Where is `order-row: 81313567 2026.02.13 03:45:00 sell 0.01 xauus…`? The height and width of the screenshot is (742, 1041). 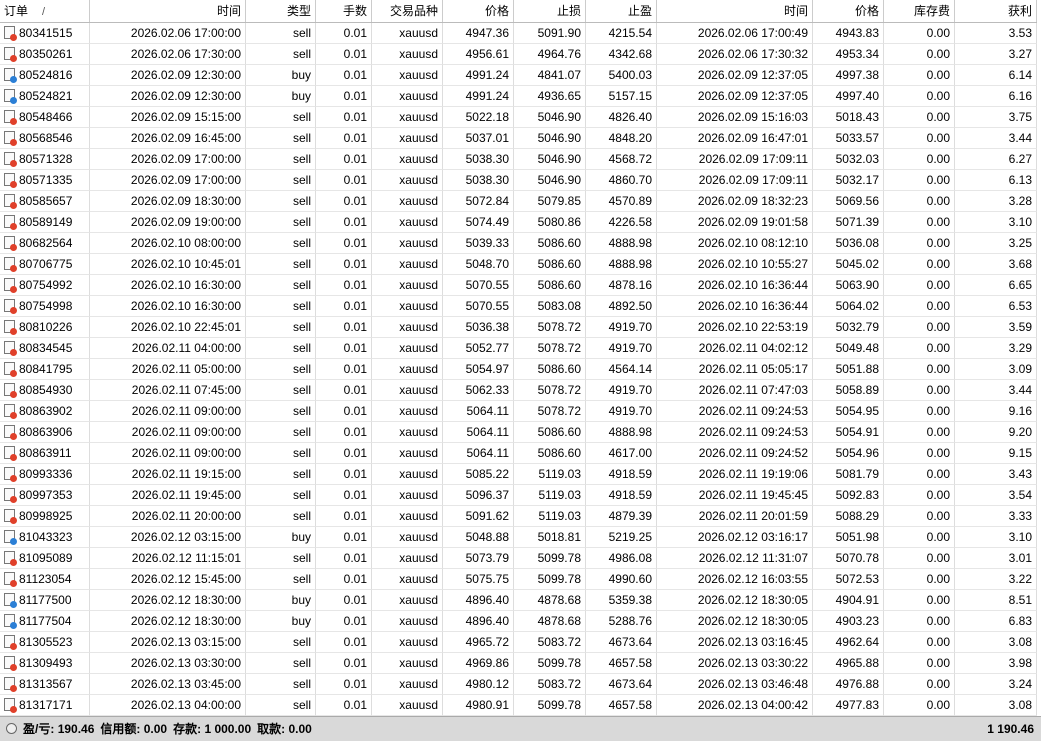 order-row: 81313567 2026.02.13 03:45:00 sell 0.01 xauus… is located at coordinates (518, 684).